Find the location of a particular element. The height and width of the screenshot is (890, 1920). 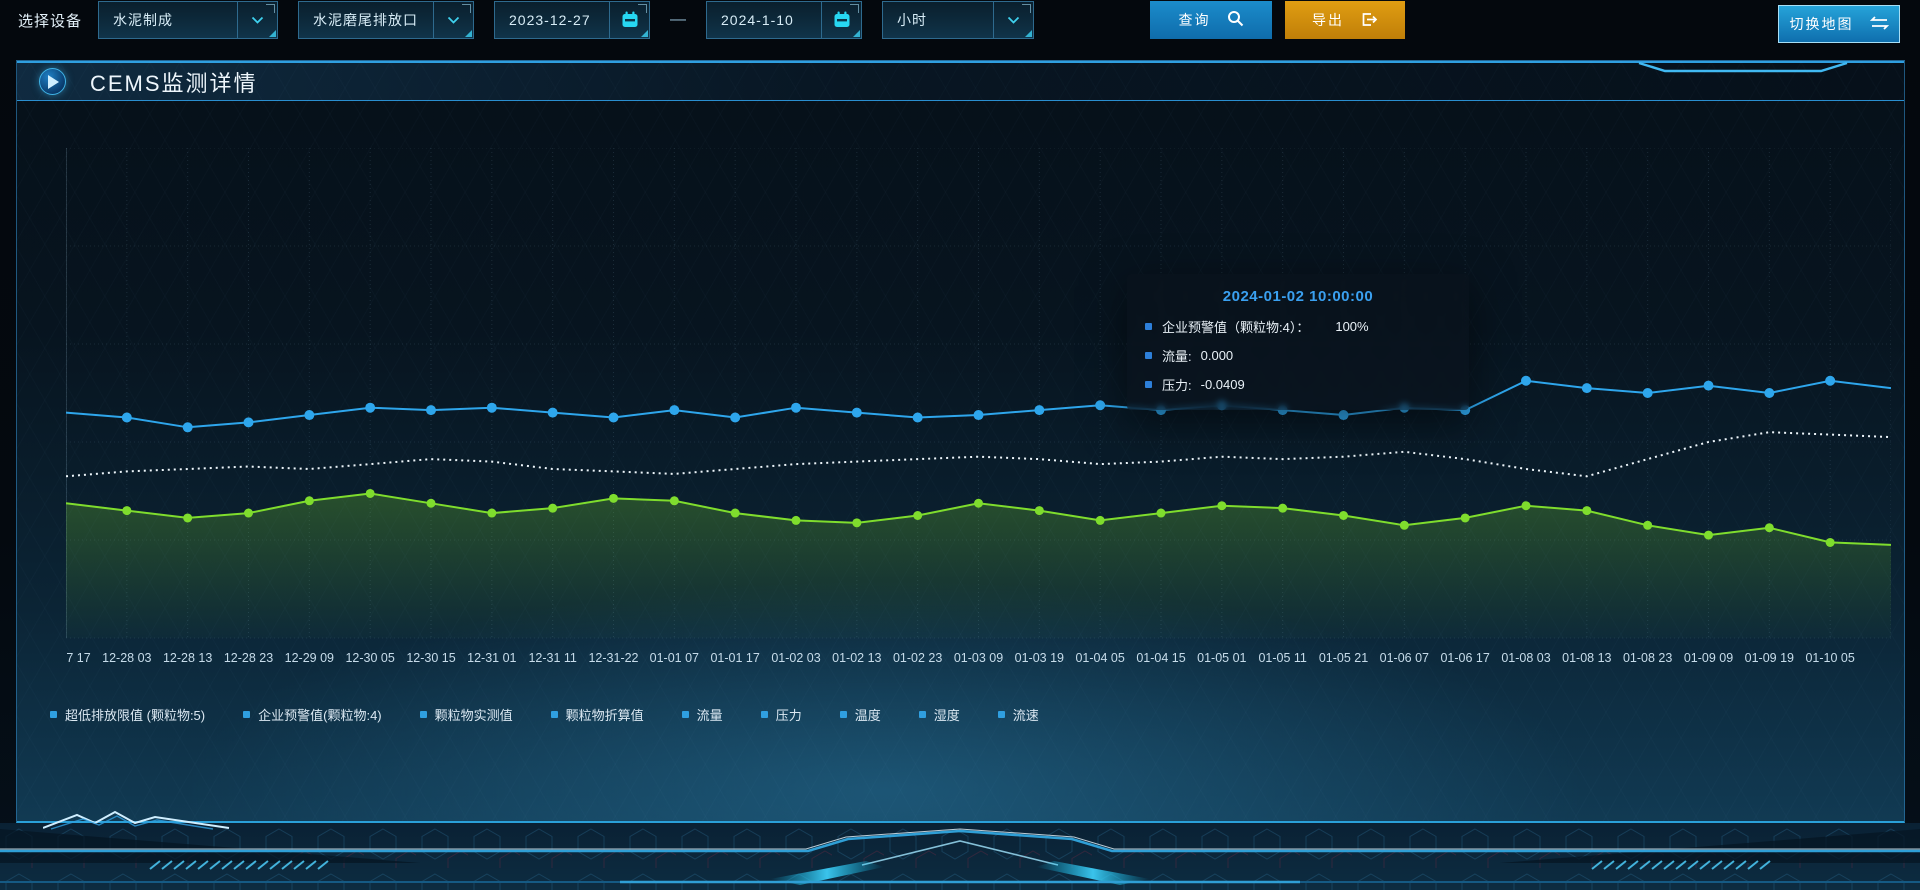

svg-text: 12-27 17 is located at coordinates (78, 658).